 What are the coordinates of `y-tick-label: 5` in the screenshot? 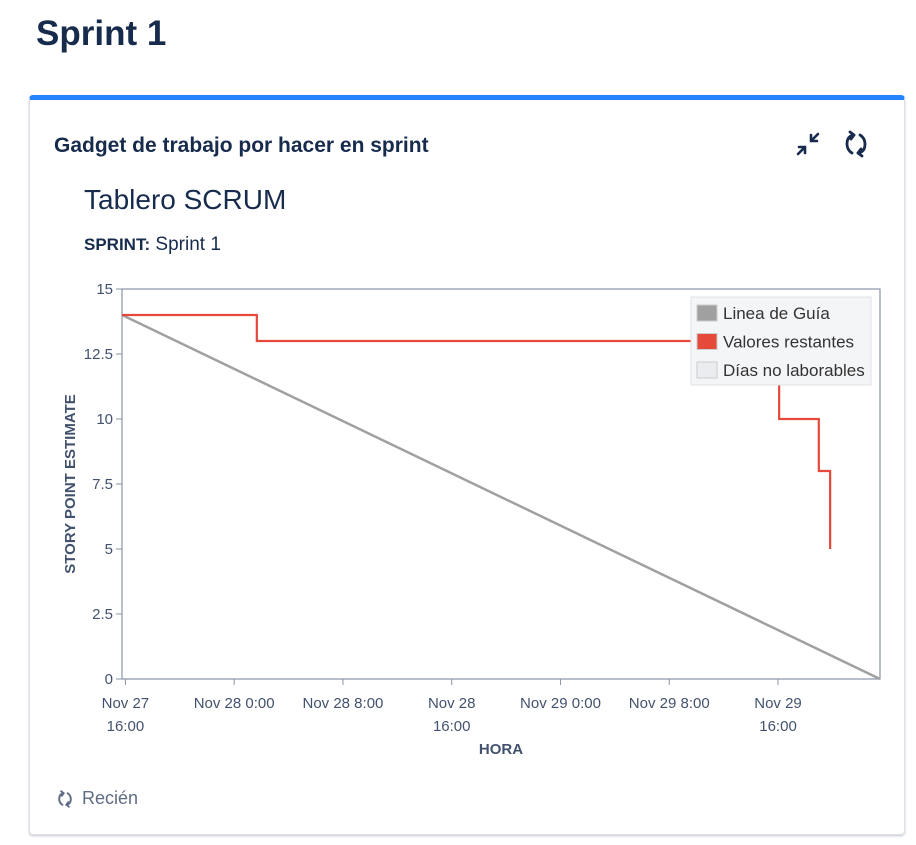 It's located at (109, 549).